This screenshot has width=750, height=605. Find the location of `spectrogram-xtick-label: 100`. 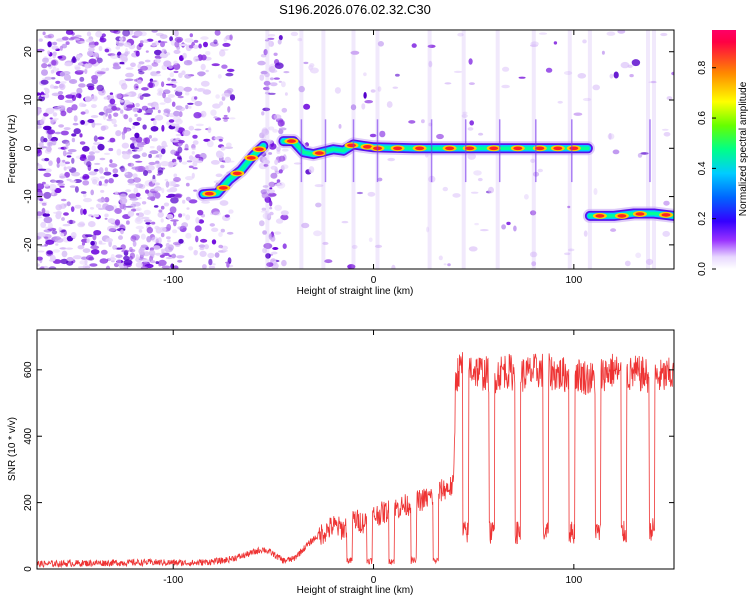

spectrogram-xtick-label: 100 is located at coordinates (573, 280).